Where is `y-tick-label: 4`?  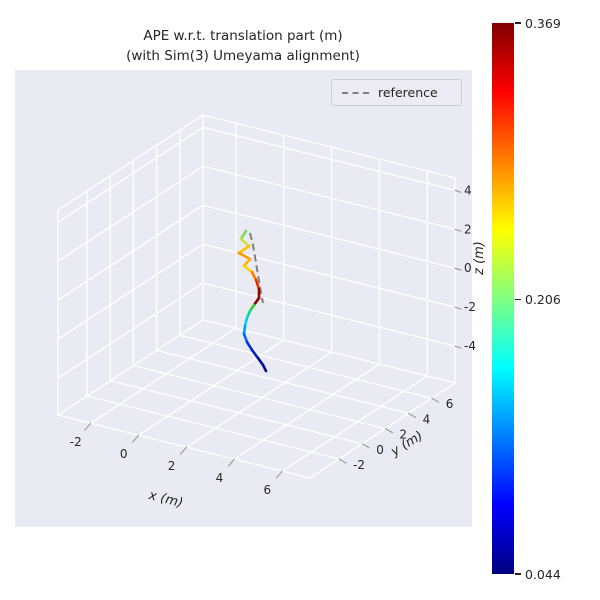 y-tick-label: 4 is located at coordinates (427, 419).